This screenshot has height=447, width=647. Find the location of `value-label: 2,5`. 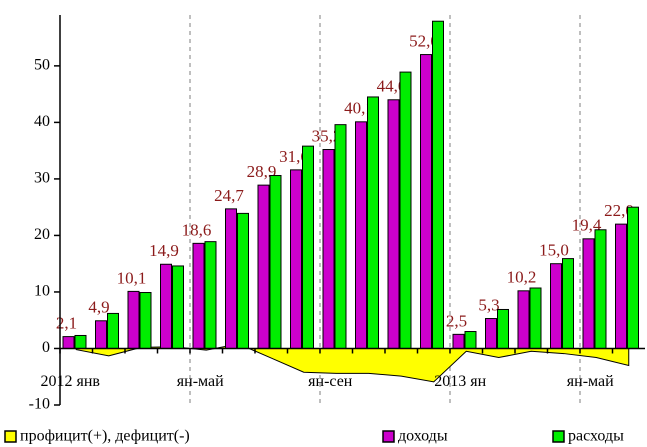

value-label: 2,5 is located at coordinates (456, 320).